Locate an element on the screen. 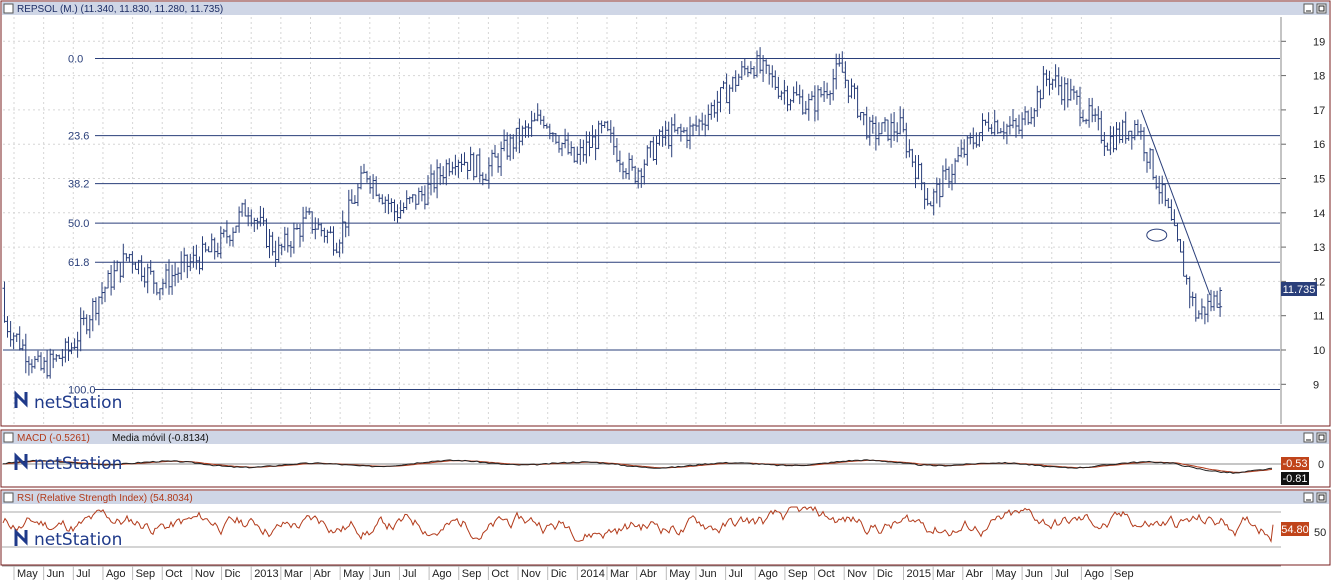 The width and height of the screenshot is (1332, 582). price-panel-maximize-button is located at coordinates (1321, 8).